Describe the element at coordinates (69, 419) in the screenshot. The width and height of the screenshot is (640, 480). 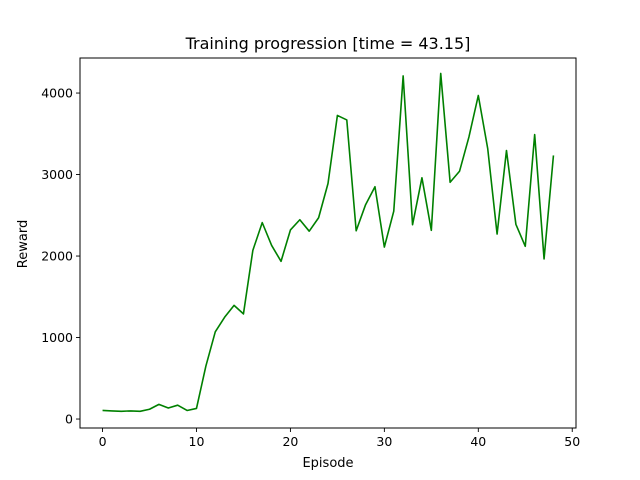
I see `y-tick-label: 0` at that location.